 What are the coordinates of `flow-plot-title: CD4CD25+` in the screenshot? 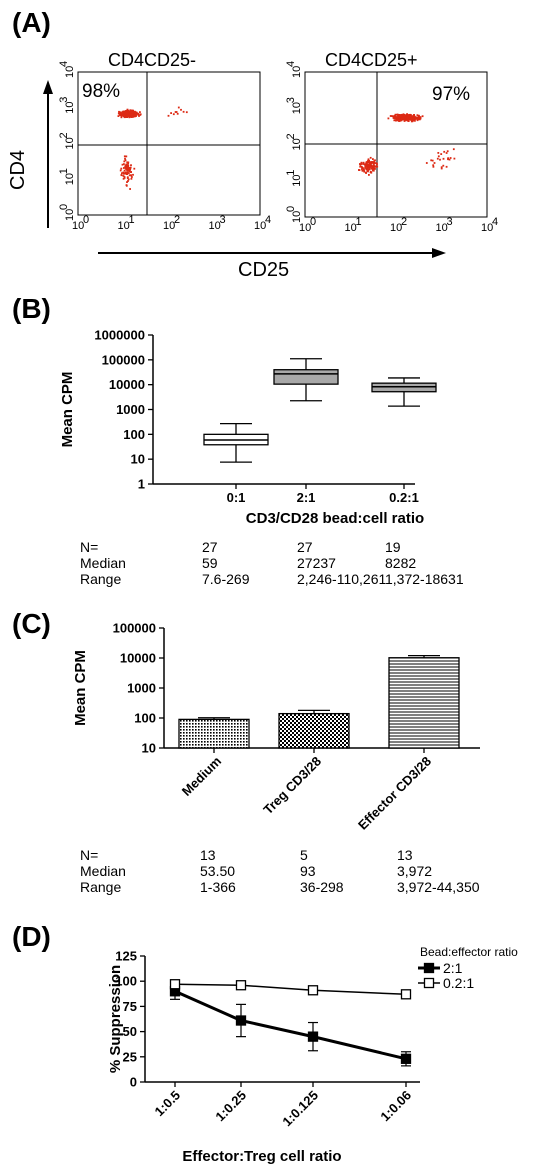 It's located at (371, 60).